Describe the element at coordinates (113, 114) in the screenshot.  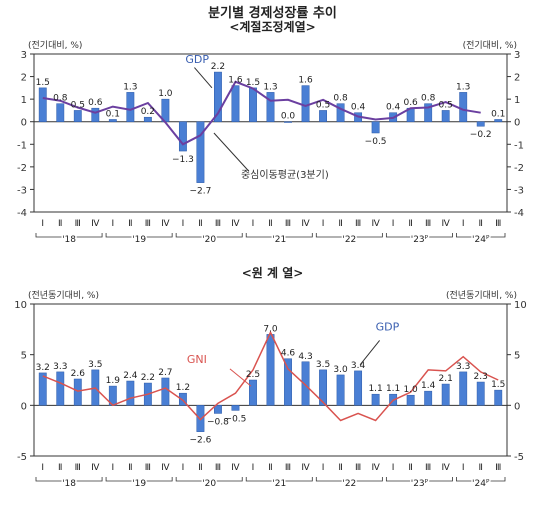
I see `bar-value-label: 0.1` at that location.